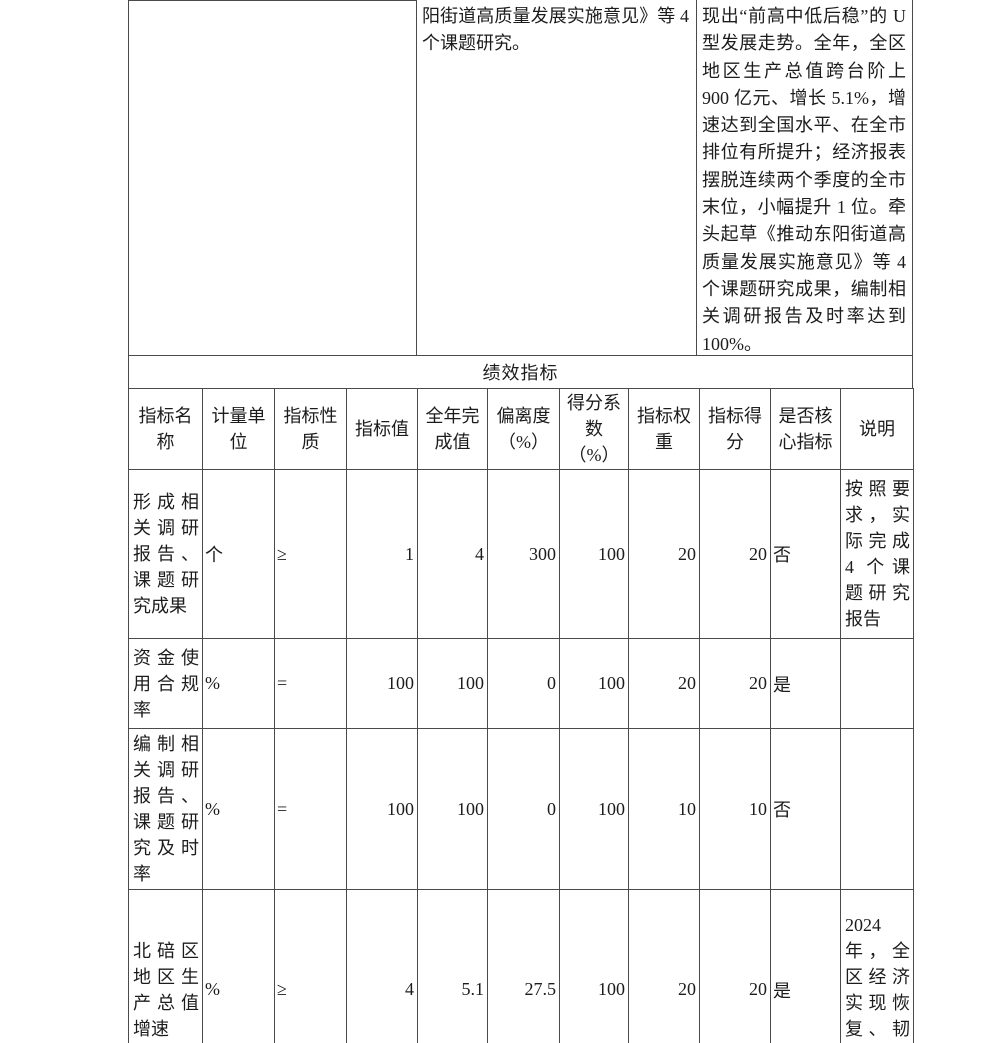 The image size is (1000, 1043). I want to click on cell-note: 按照要求，实际完成 4 个课题研究报告, so click(877, 554).